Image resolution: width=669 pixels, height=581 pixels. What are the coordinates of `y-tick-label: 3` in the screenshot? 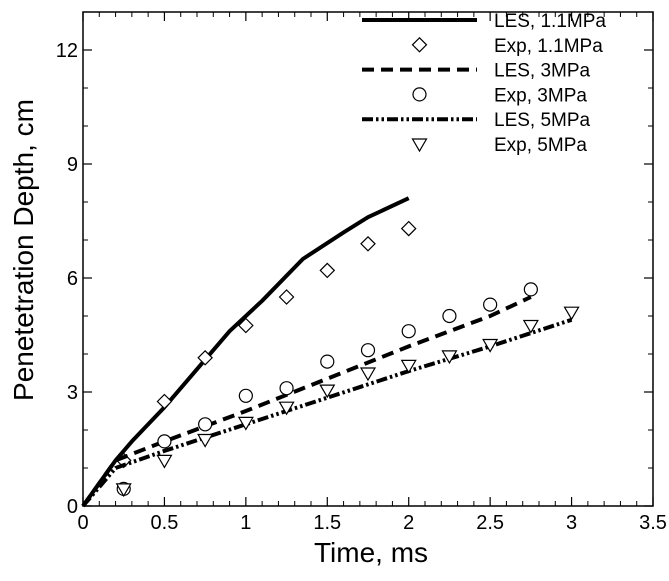 It's located at (72, 393).